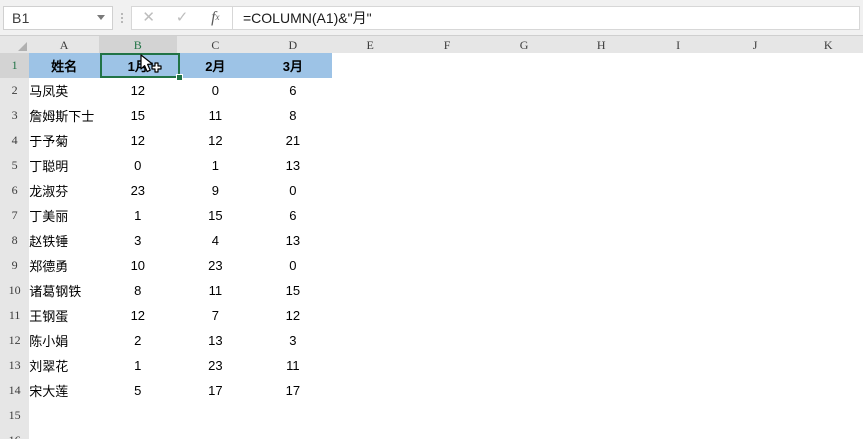 The height and width of the screenshot is (439, 863). Describe the element at coordinates (15, 365) in the screenshot. I see `row-header-13: 13` at that location.